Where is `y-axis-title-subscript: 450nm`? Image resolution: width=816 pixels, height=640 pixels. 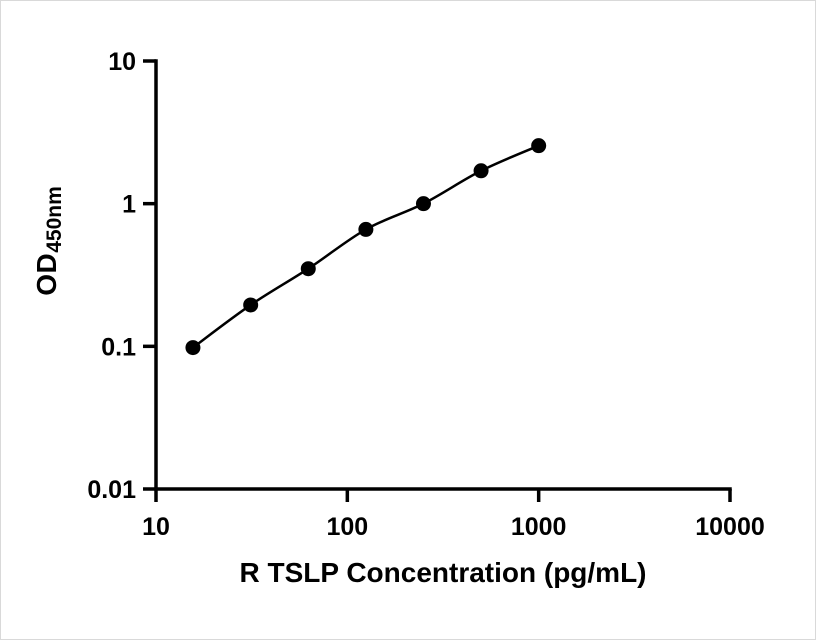
y-axis-title-subscript: 450nm is located at coordinates (54, 219).